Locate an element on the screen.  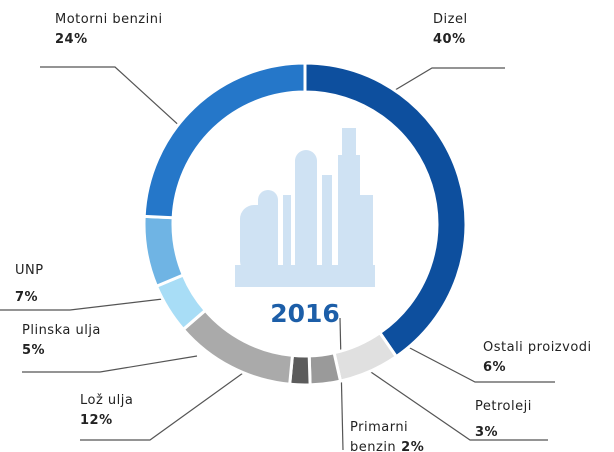
label: Ostali proizvodi 6% is located at coordinates (537, 358).